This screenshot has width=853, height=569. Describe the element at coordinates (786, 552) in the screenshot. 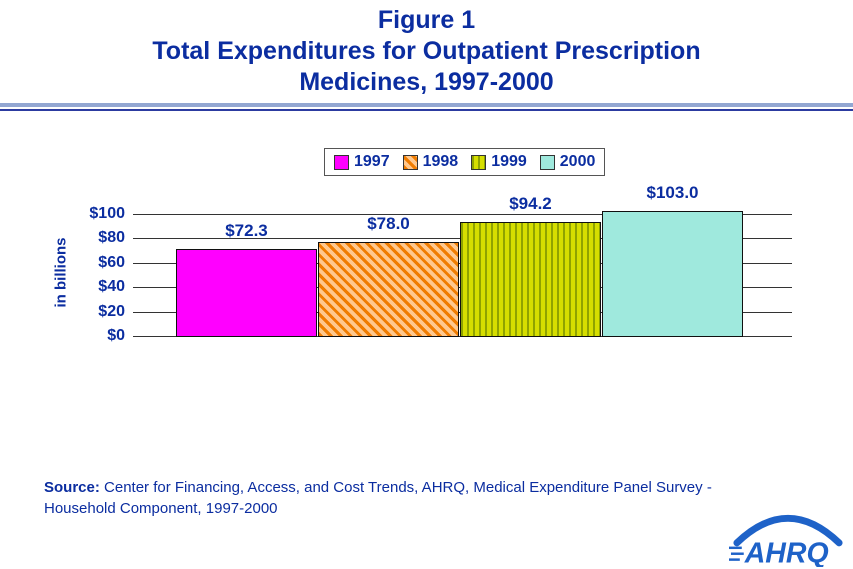

I see `logo-text: AHRQ` at that location.